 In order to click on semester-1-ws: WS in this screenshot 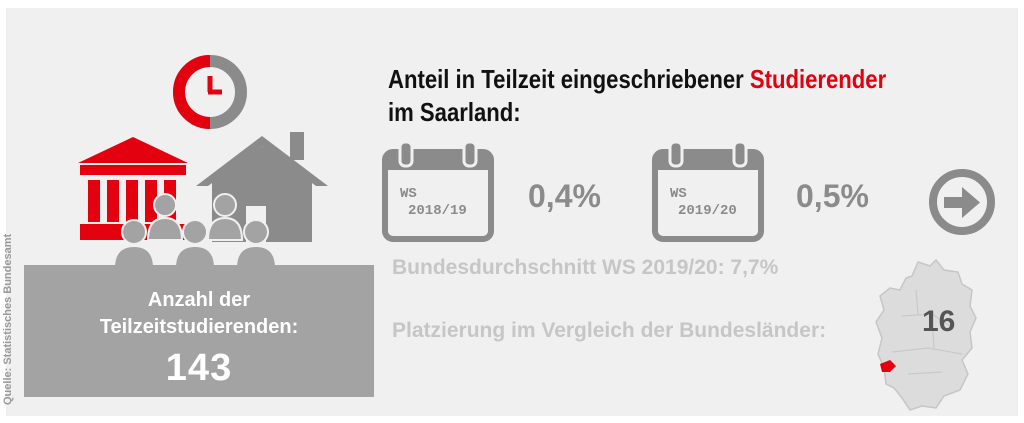, I will do `click(408, 194)`.